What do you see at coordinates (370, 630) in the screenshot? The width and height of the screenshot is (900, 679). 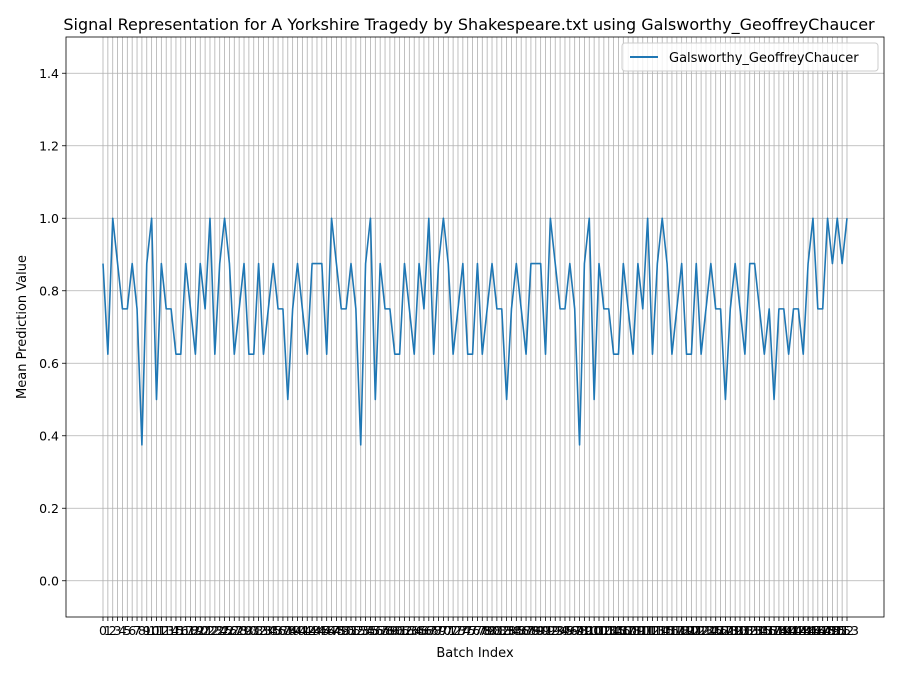 I see `x-tick-label: 55` at bounding box center [370, 630].